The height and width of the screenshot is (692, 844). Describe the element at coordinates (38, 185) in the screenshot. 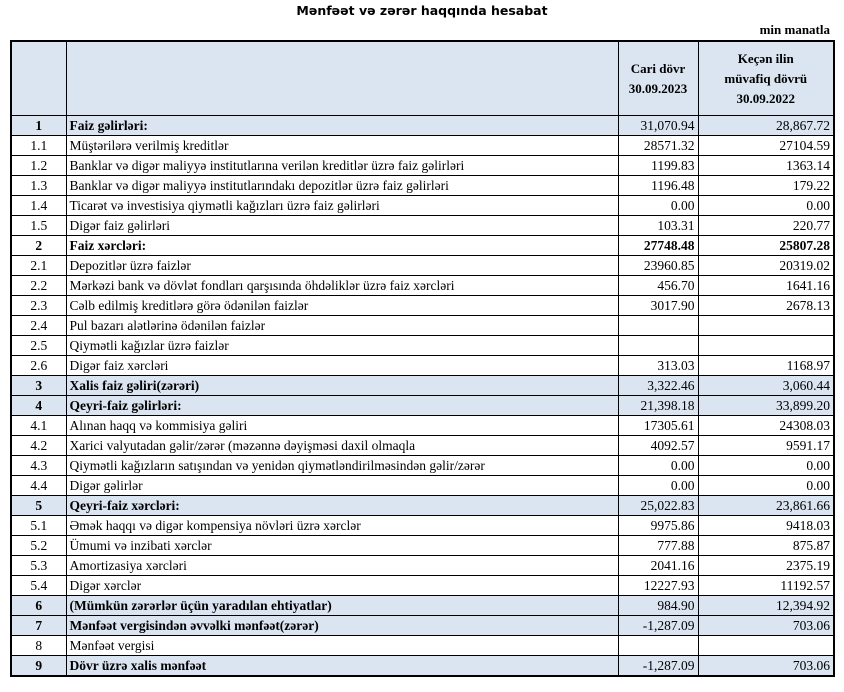

I see `row-number: 1.3` at that location.